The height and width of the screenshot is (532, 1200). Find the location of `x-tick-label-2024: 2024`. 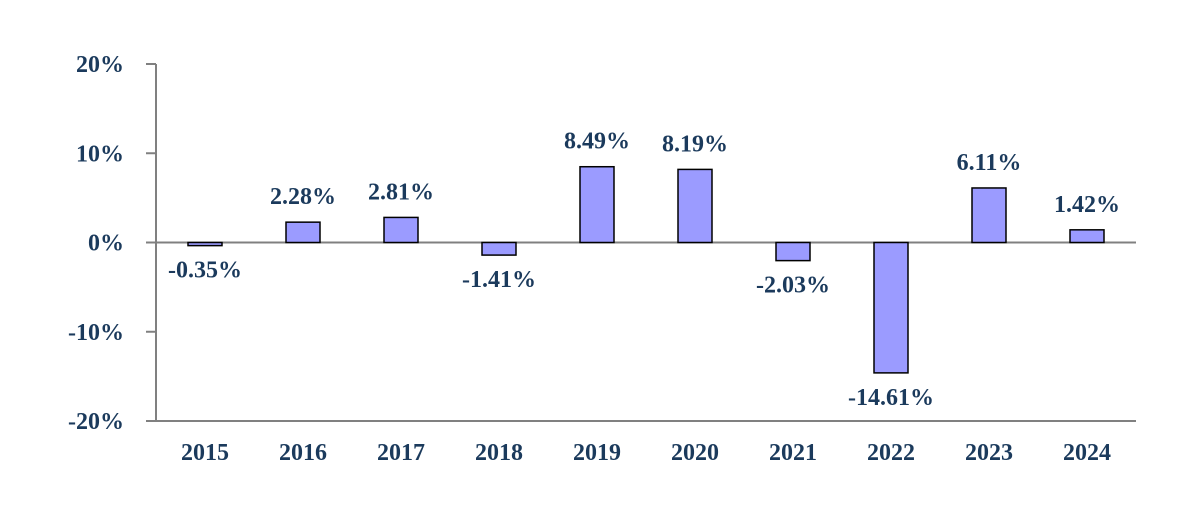

x-tick-label-2024: 2024 is located at coordinates (1087, 453).